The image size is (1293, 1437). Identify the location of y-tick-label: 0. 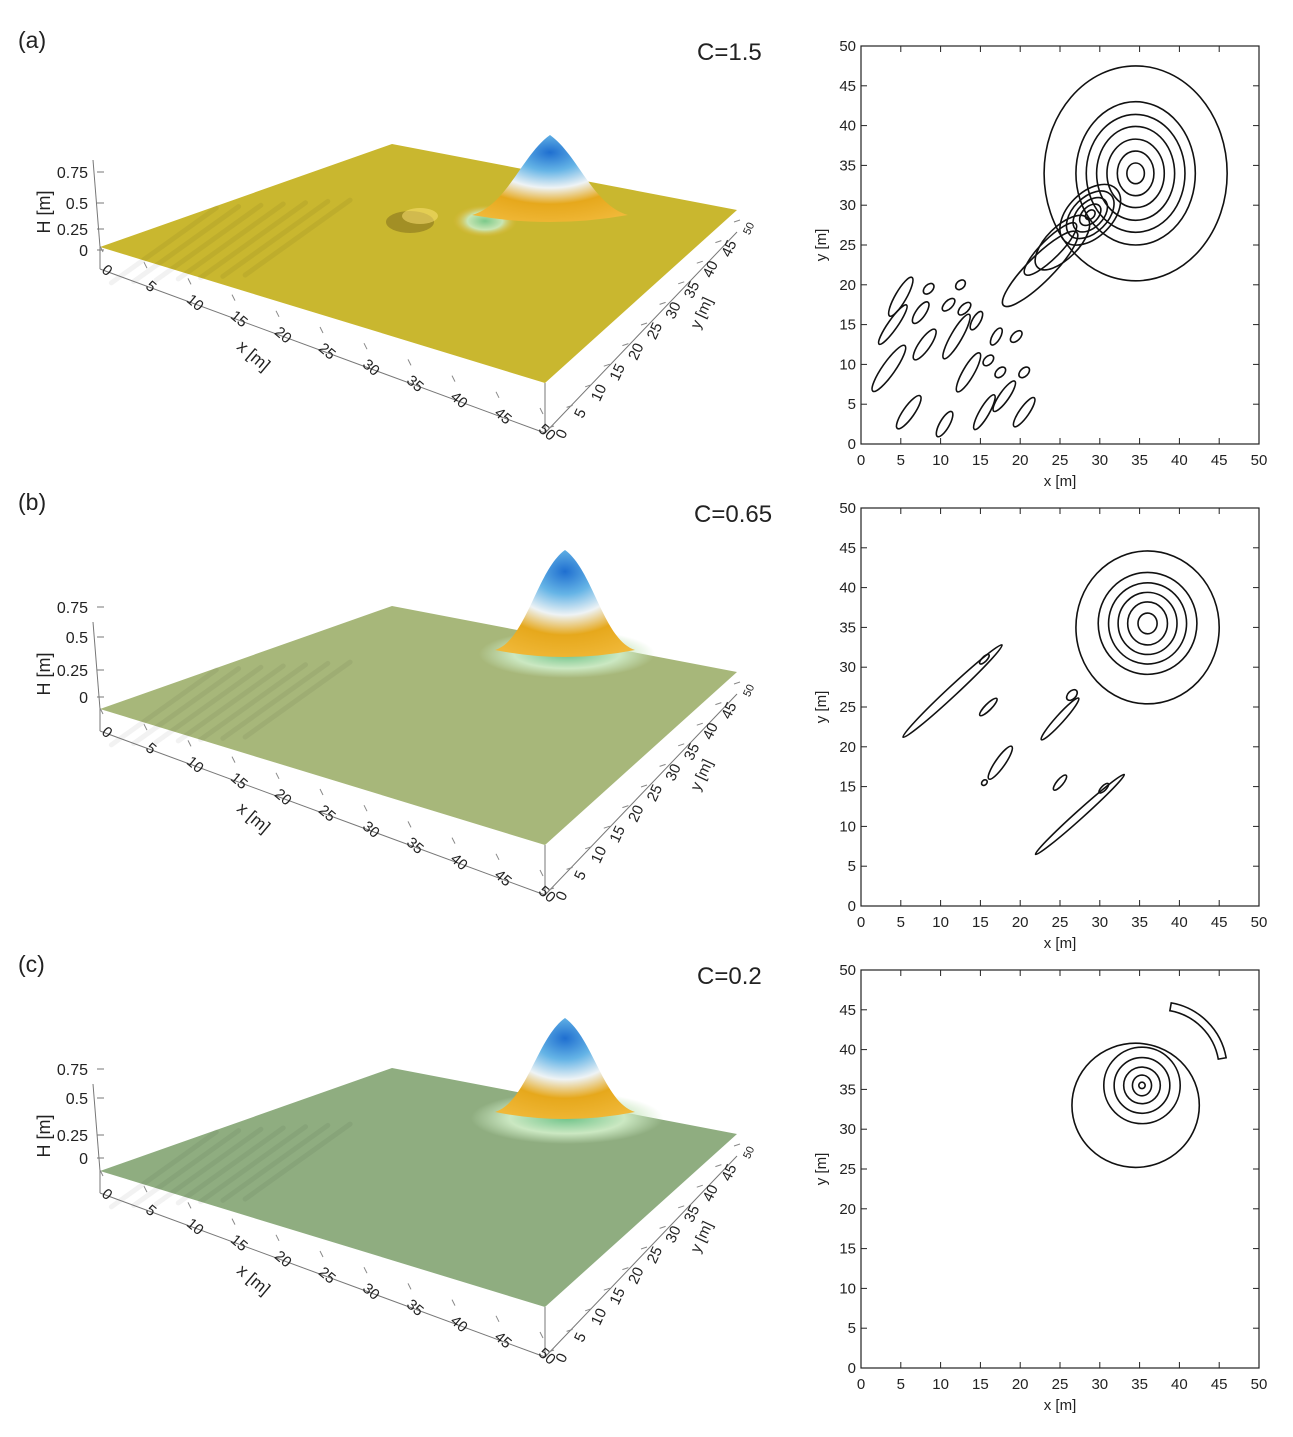
(561, 896).